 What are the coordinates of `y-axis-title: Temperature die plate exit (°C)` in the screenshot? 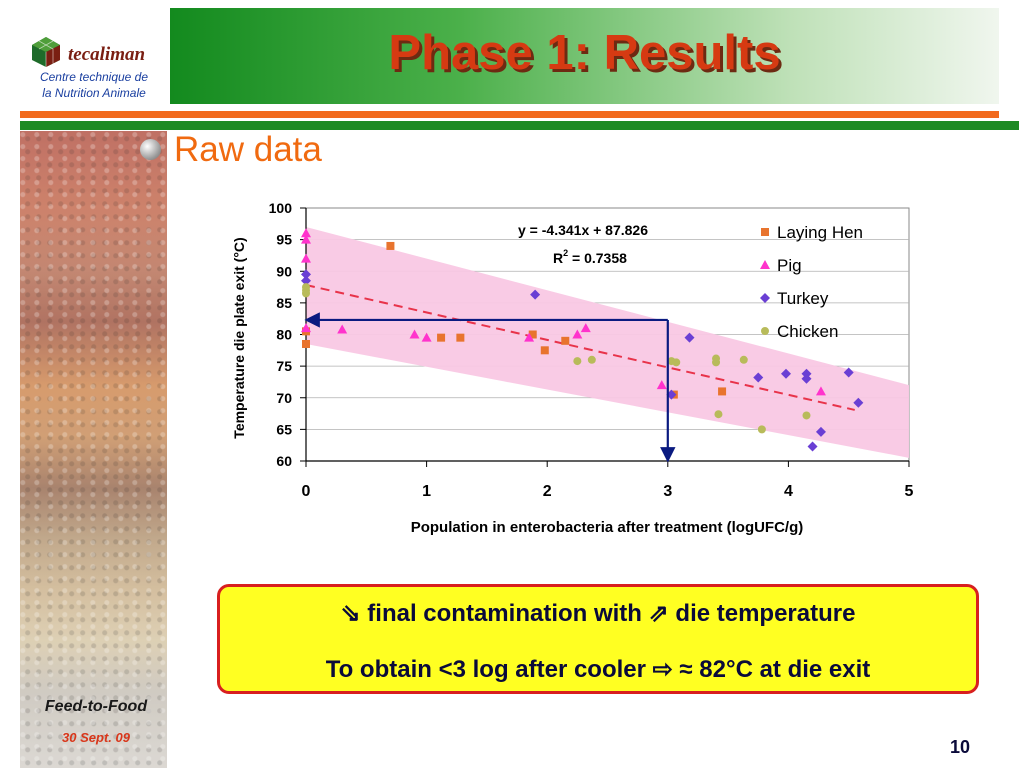 It's located at (239, 337).